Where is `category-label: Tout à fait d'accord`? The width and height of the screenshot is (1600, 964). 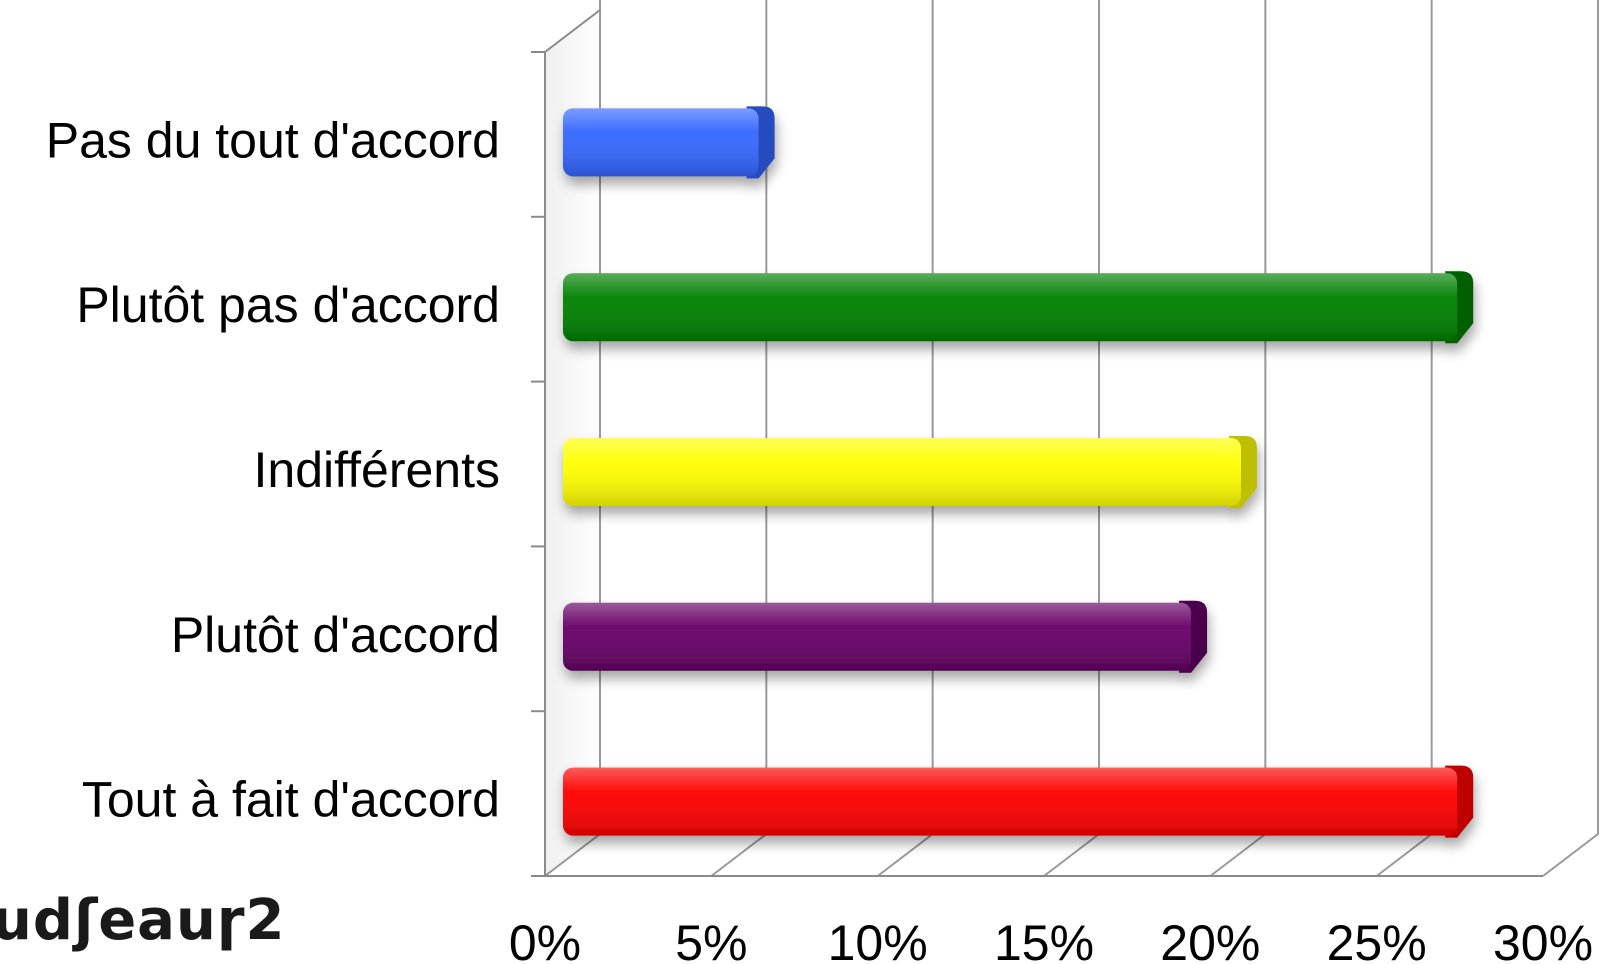
category-label: Tout à fait d'accord is located at coordinates (291, 800).